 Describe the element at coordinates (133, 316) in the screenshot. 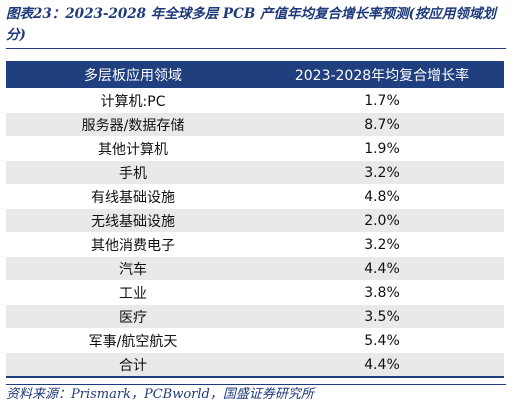

I see `row-application: 医疗` at that location.